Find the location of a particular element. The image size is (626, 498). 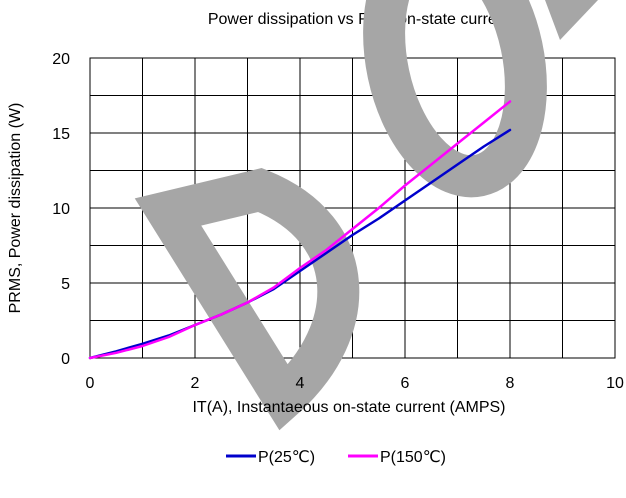

x-tick-label: 8 is located at coordinates (510, 383).